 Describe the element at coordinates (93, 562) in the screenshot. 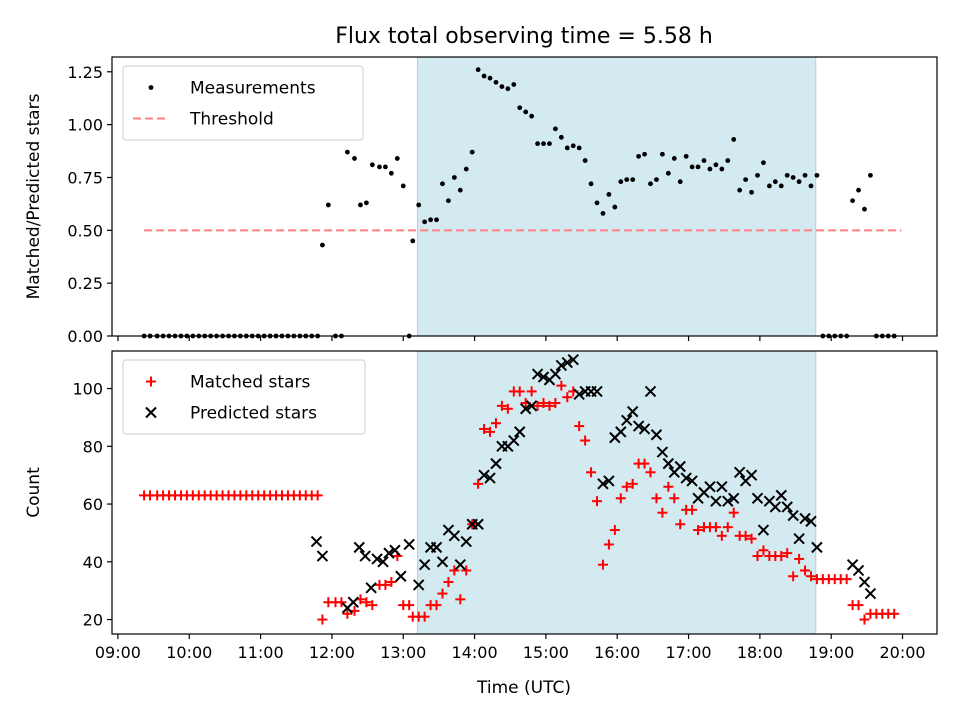

I see `y-tick-label: 40` at that location.